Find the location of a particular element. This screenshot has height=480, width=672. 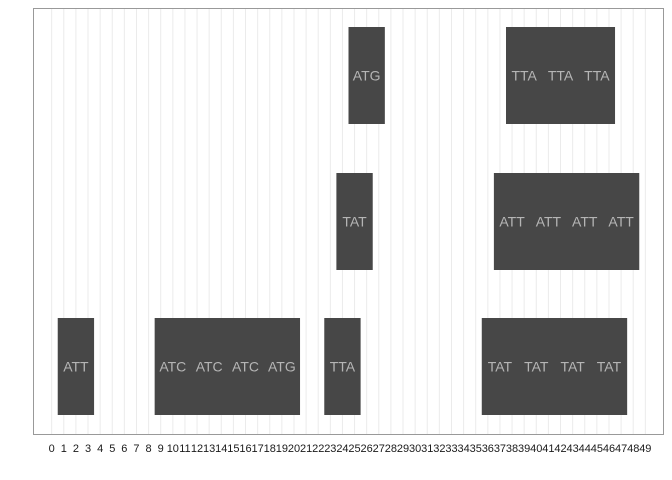

x-tick-label: 3 is located at coordinates (88, 449).